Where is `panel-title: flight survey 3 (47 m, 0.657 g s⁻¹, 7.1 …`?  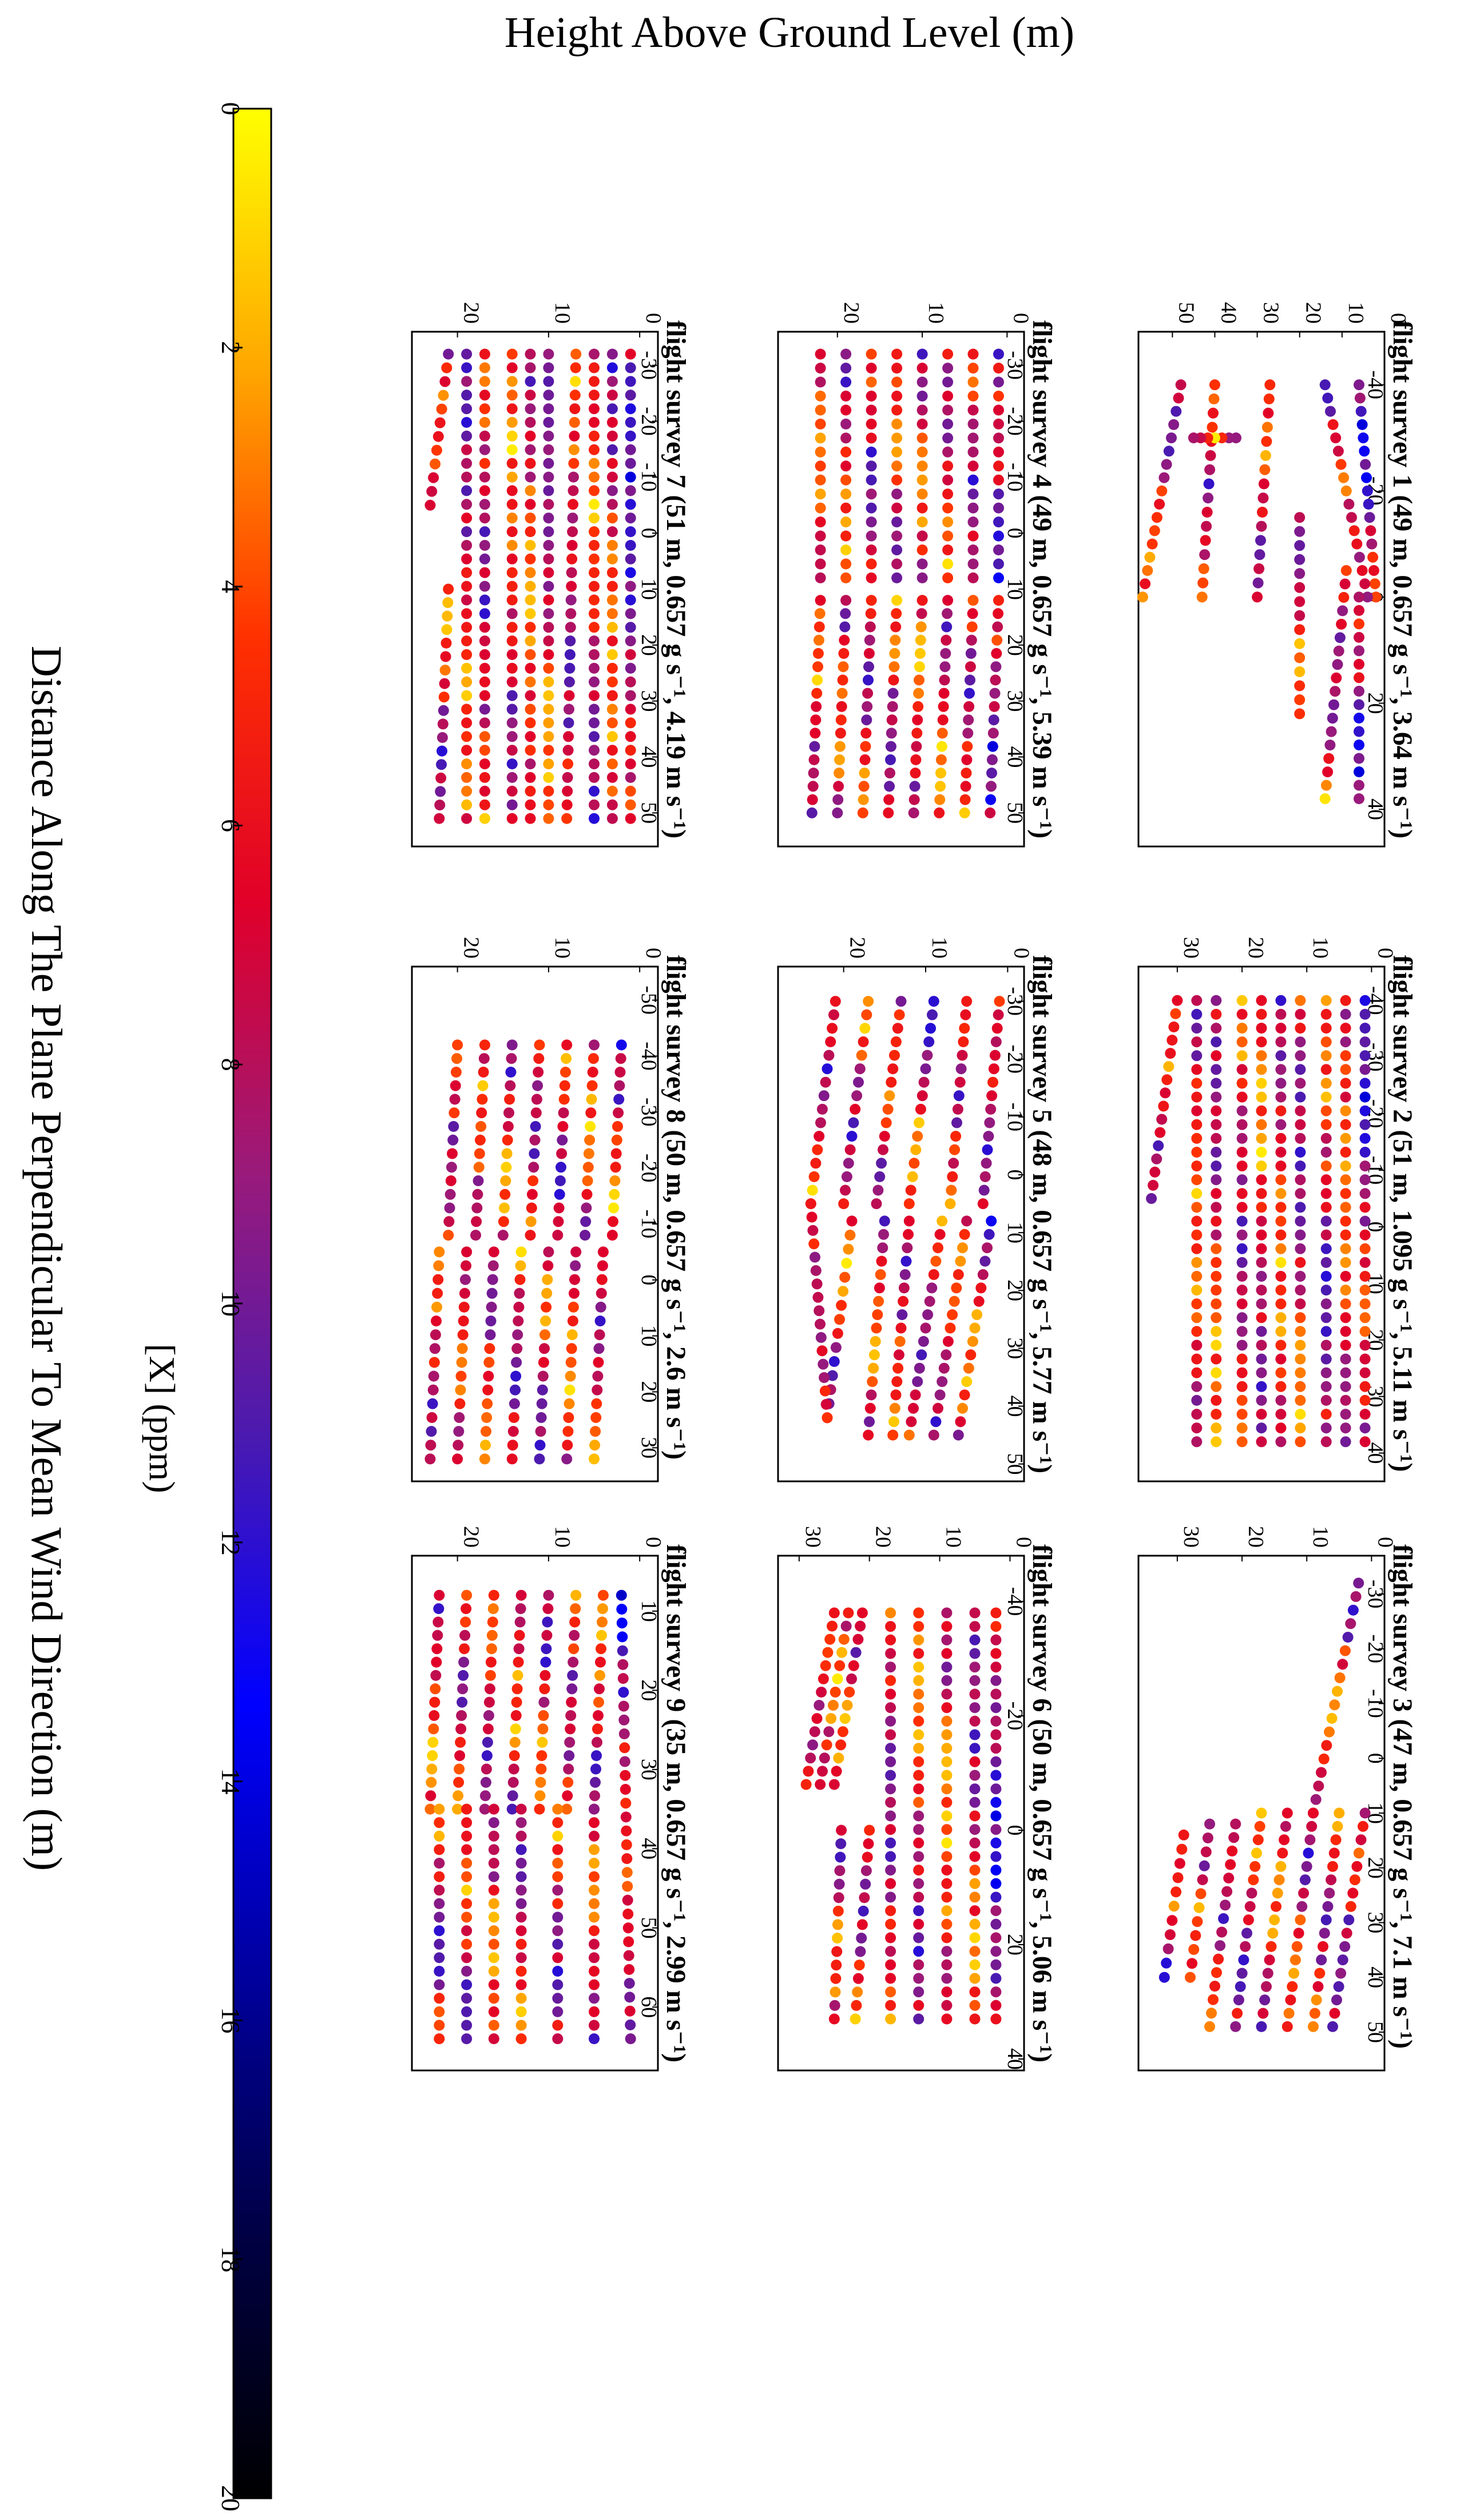
panel-title: flight survey 3 (47 m, 0.657 g s⁻¹, 7.1 … is located at coordinates (1402, 1797).